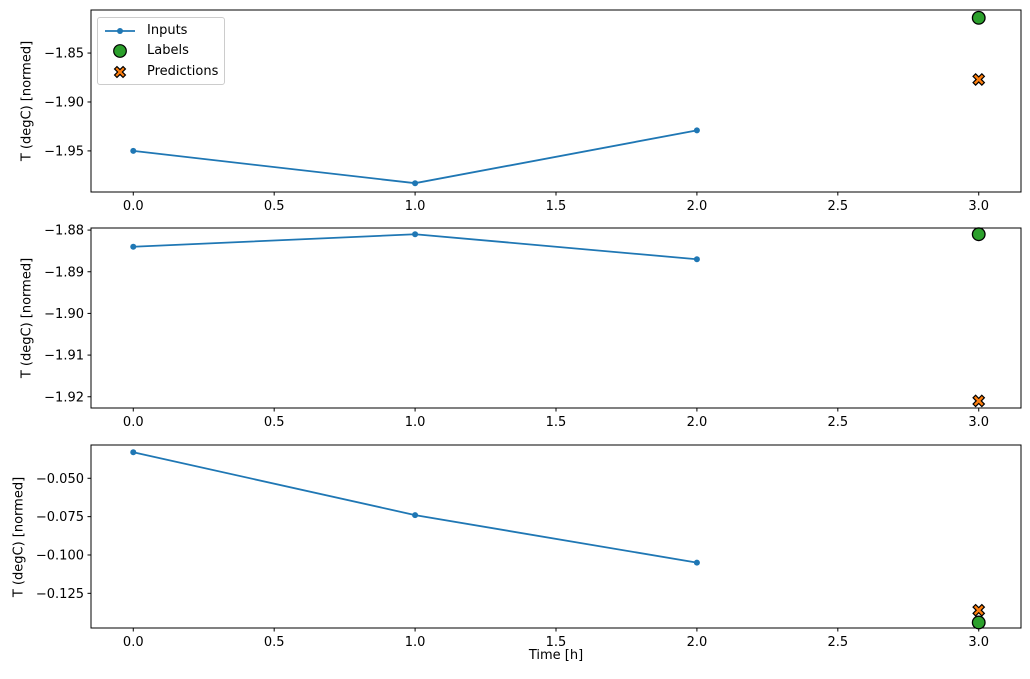  What do you see at coordinates (60, 517) in the screenshot?
I see `y-tick-label: −0.075` at bounding box center [60, 517].